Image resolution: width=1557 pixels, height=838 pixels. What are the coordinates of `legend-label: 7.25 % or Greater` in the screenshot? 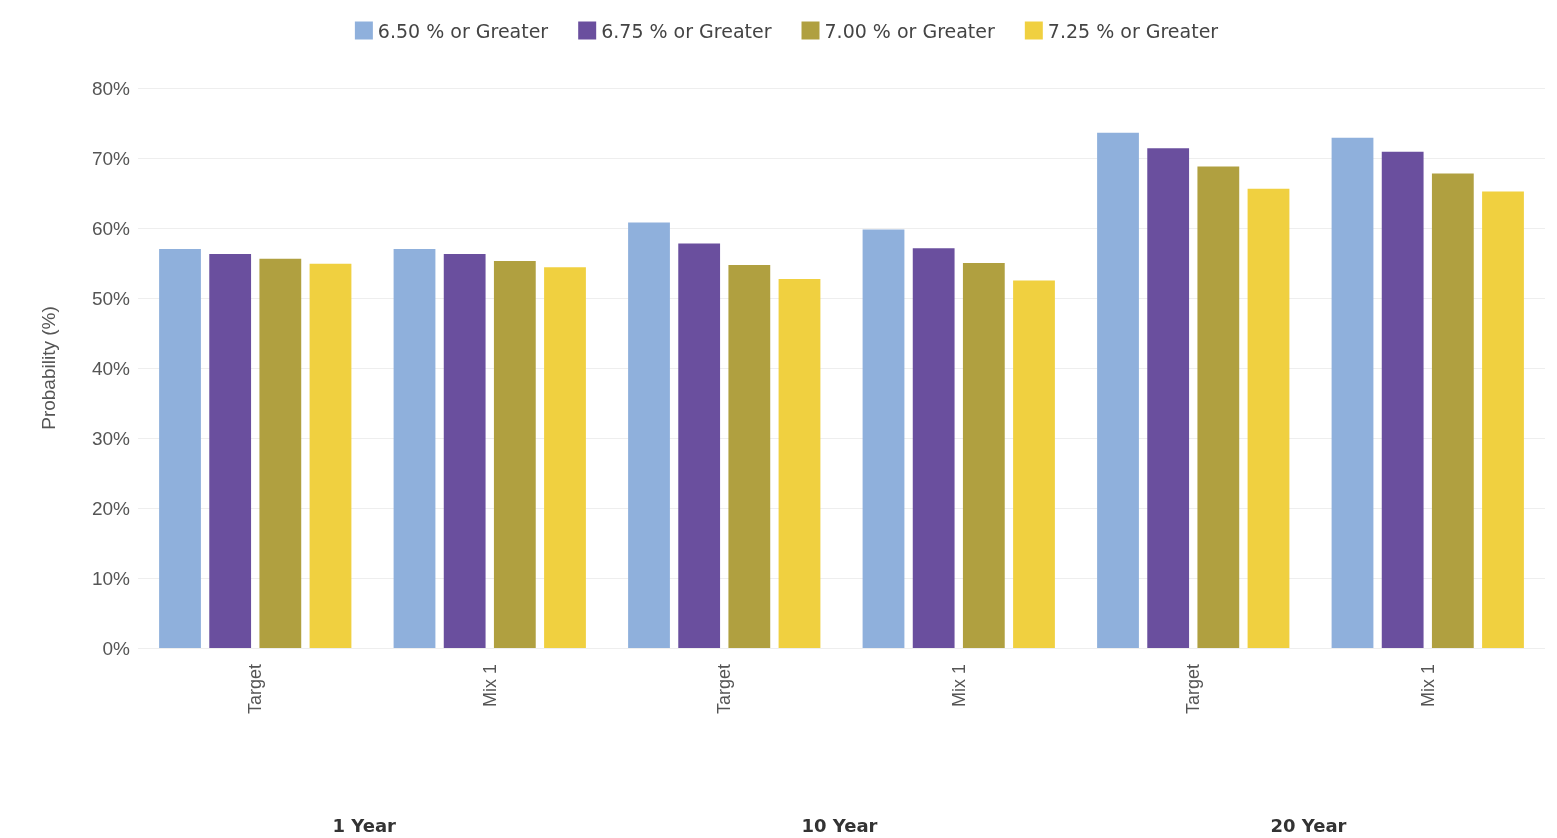 It's located at (1133, 30).